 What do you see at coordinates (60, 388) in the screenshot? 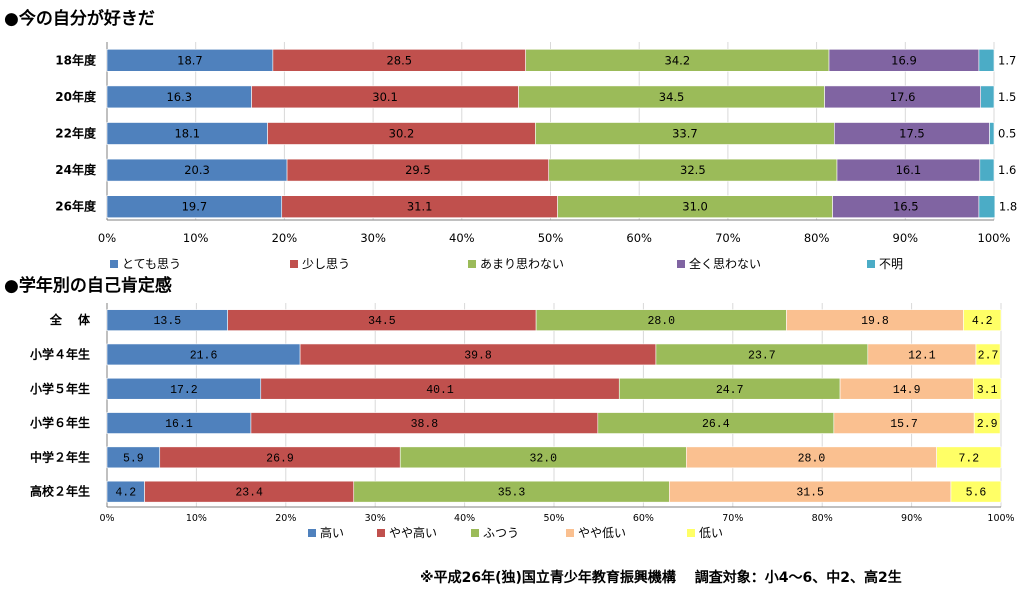
I see `chart2-category-label: 小学５年生` at bounding box center [60, 388].